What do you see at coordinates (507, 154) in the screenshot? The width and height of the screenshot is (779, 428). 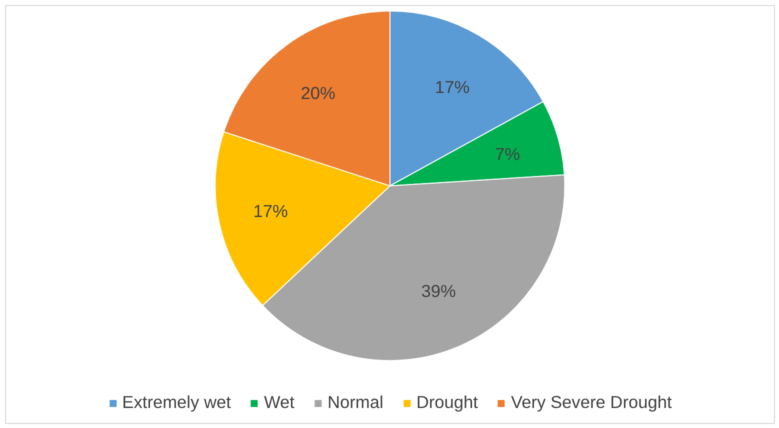 I see `data-label: 7%` at bounding box center [507, 154].